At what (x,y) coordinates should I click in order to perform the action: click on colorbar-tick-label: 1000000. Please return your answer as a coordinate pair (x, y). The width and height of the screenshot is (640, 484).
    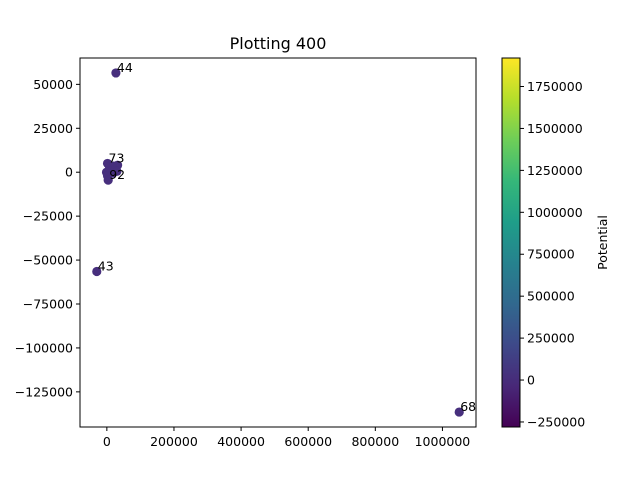
    Looking at the image, I should click on (555, 212).